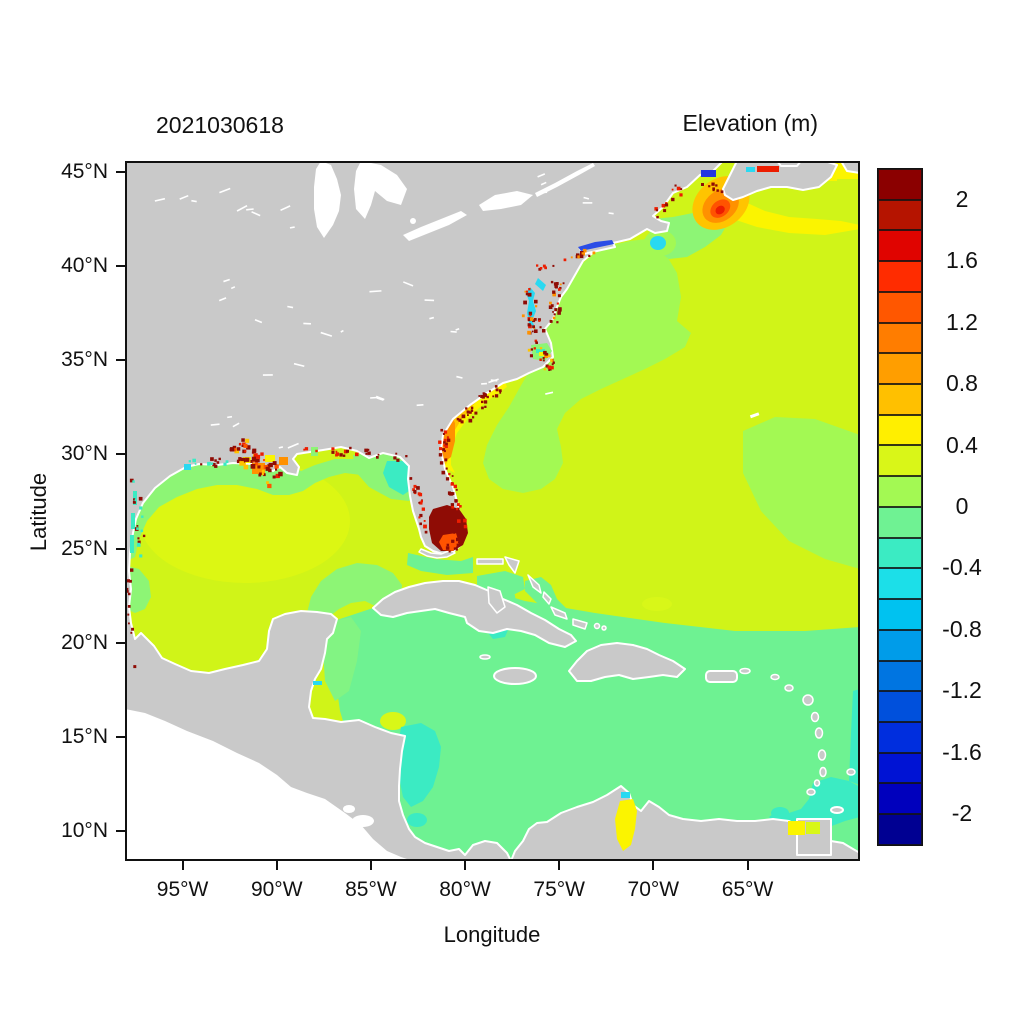  I want to click on bermuda-island, so click(754, 415).